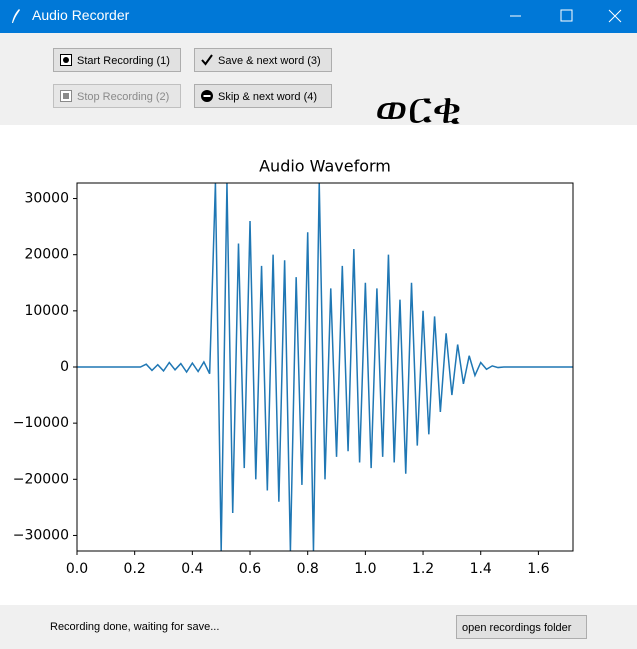 This screenshot has width=637, height=649. Describe the element at coordinates (46, 199) in the screenshot. I see `y-tick-label: 30000` at that location.